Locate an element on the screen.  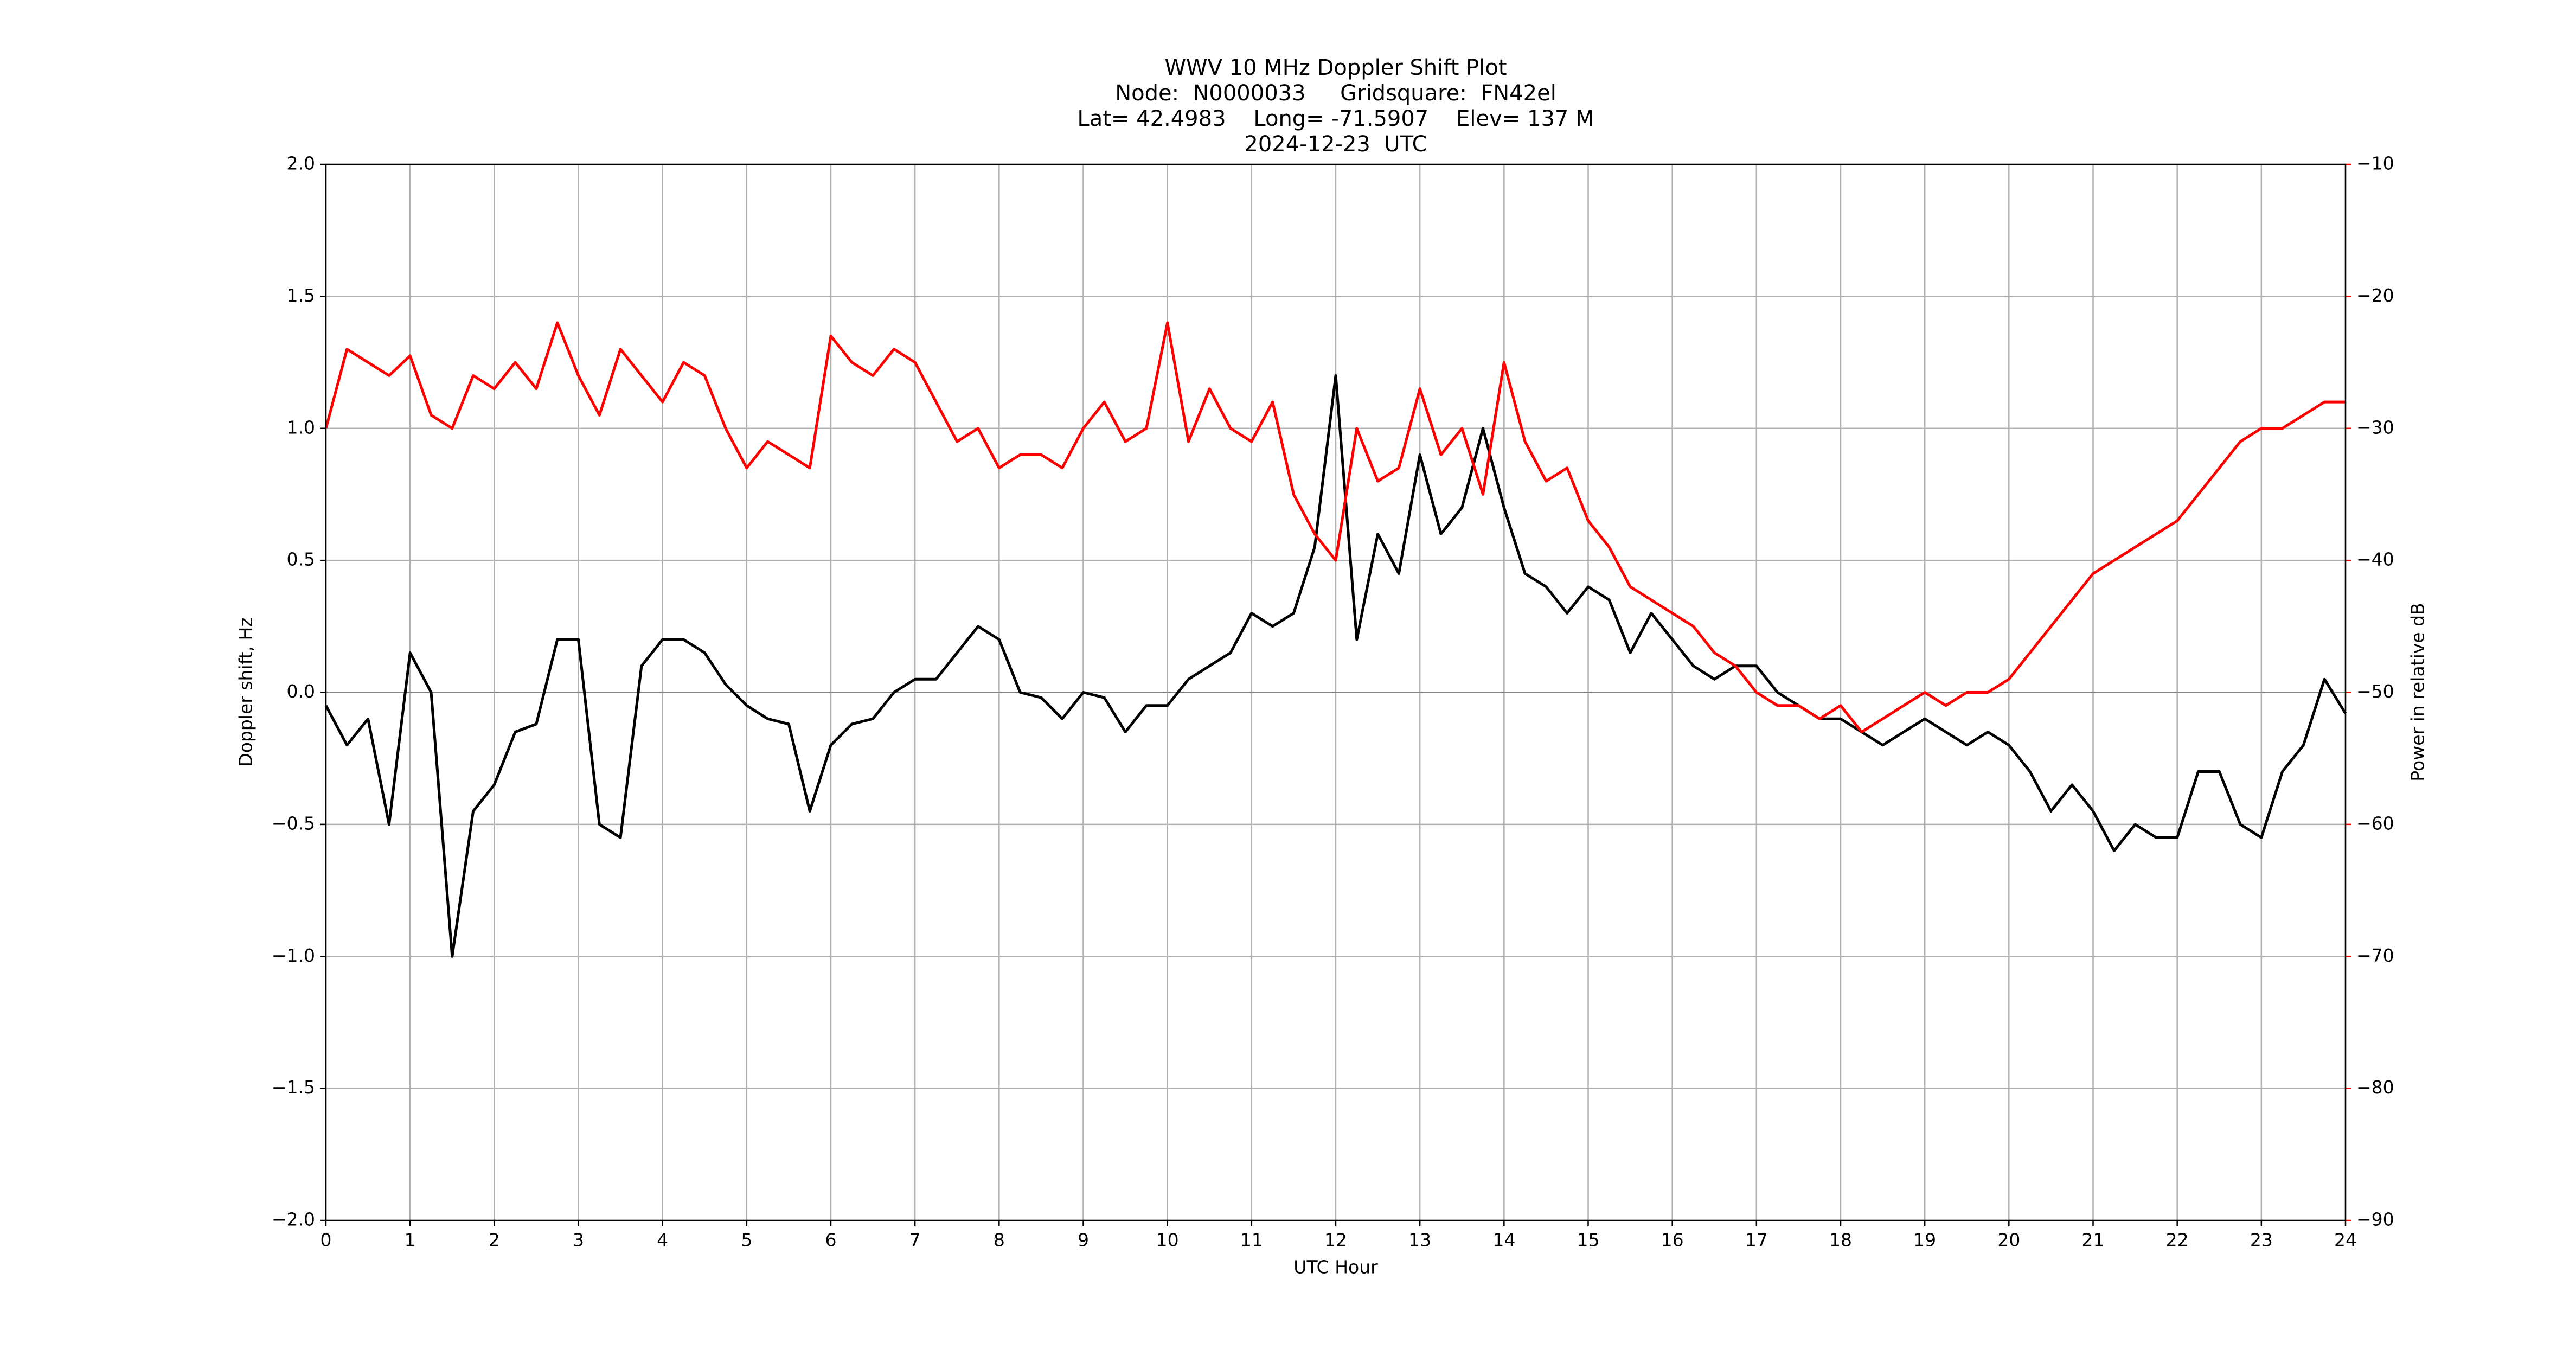
subtitle: Node: N0000033 Gridsquare: FN42el is located at coordinates (1336, 93).